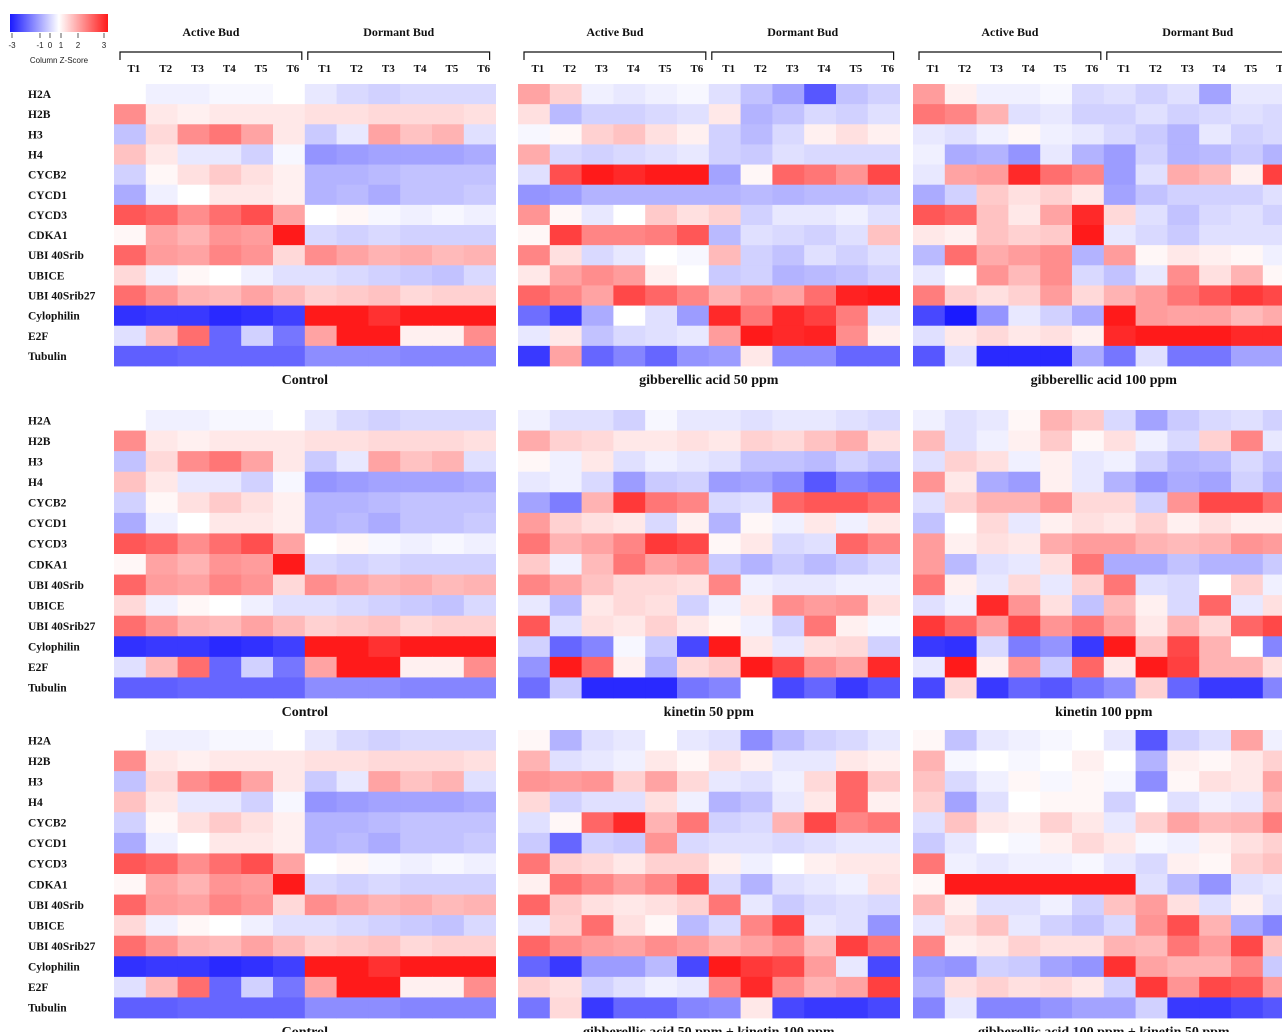 Image resolution: width=1282 pixels, height=1032 pixels. Describe the element at coordinates (398, 32) in the screenshot. I see `group-label: Dormant Bud` at that location.